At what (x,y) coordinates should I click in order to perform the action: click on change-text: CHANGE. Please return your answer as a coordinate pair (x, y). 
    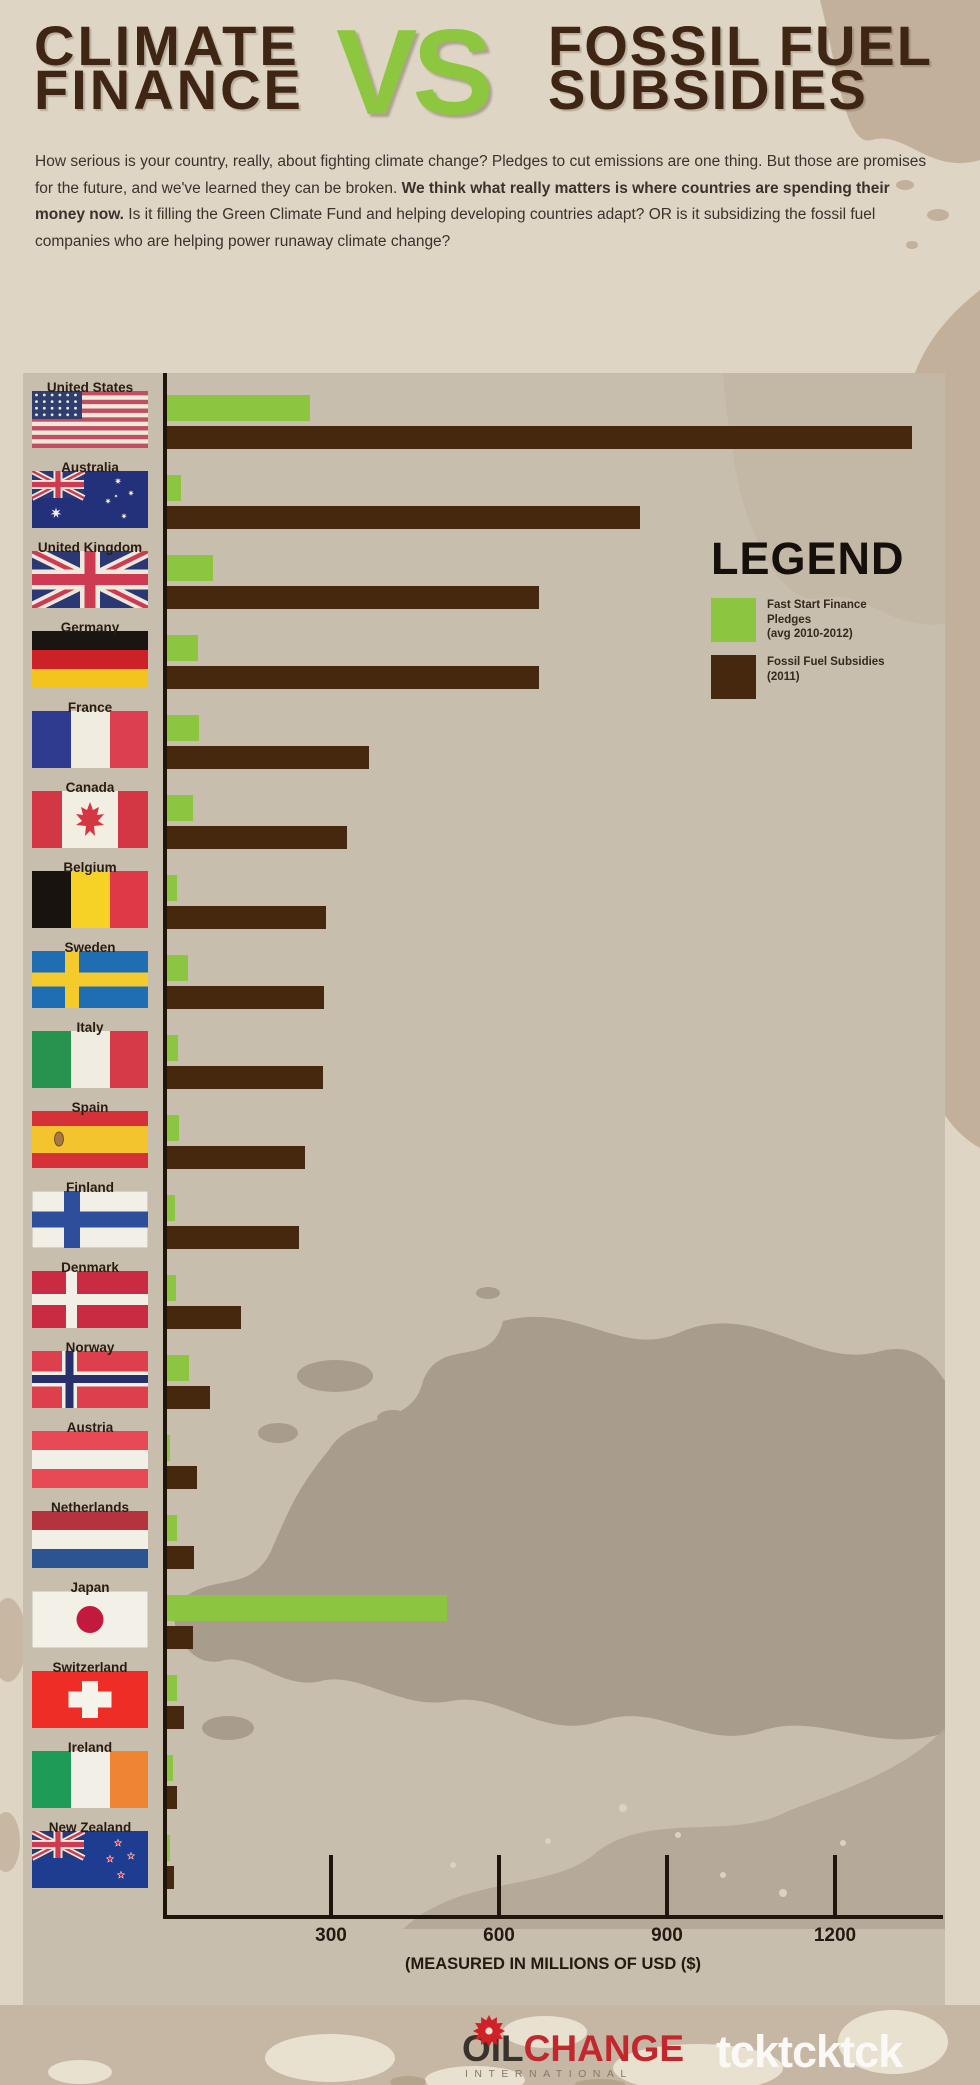
    Looking at the image, I should click on (604, 2048).